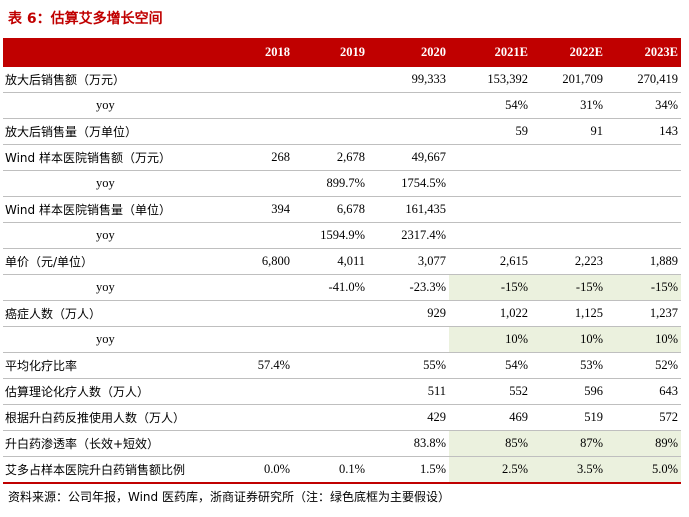 The height and width of the screenshot is (517, 689). I want to click on row-label: 平均化疗比率, so click(99, 365).